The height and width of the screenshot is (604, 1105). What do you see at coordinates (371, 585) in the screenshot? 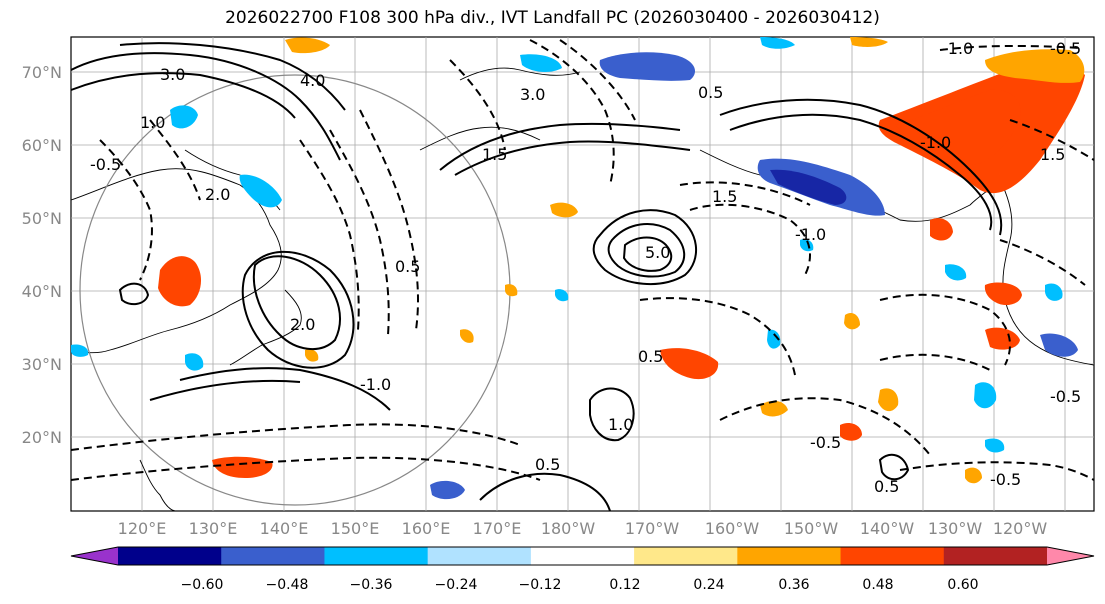
I see `colorbar-tick-label: −0.36` at bounding box center [371, 585].